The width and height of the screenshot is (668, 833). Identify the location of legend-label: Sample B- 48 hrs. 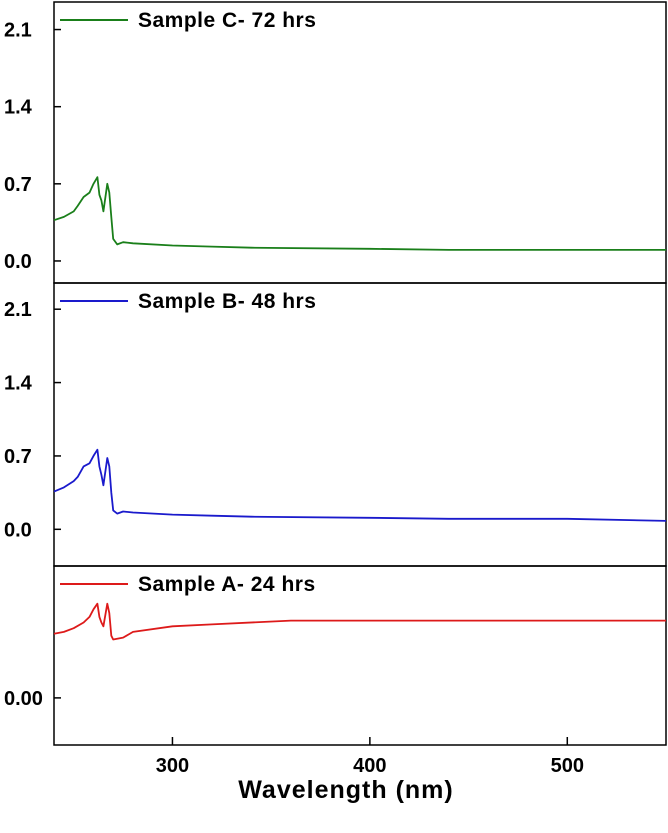
(227, 301).